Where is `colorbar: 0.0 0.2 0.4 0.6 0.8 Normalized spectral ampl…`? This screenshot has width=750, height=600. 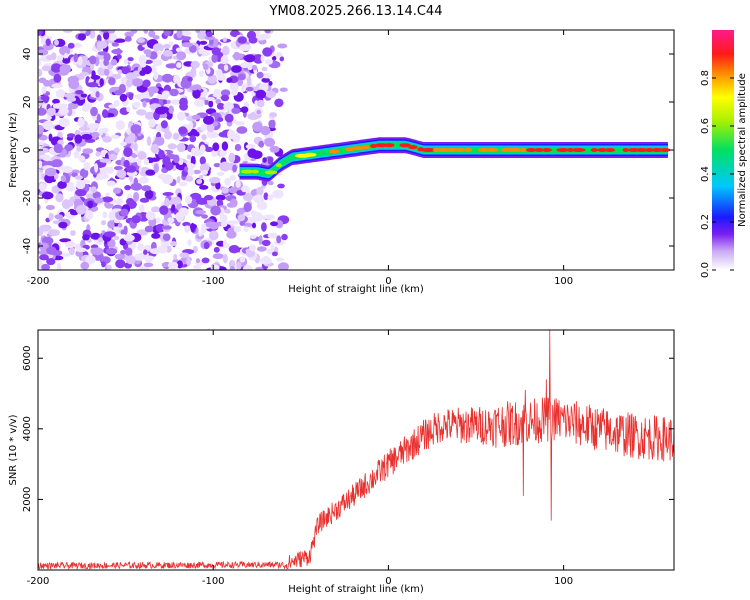 colorbar: 0.0 0.2 0.4 0.6 0.8 Normalized spectral ampl… is located at coordinates (724, 154).